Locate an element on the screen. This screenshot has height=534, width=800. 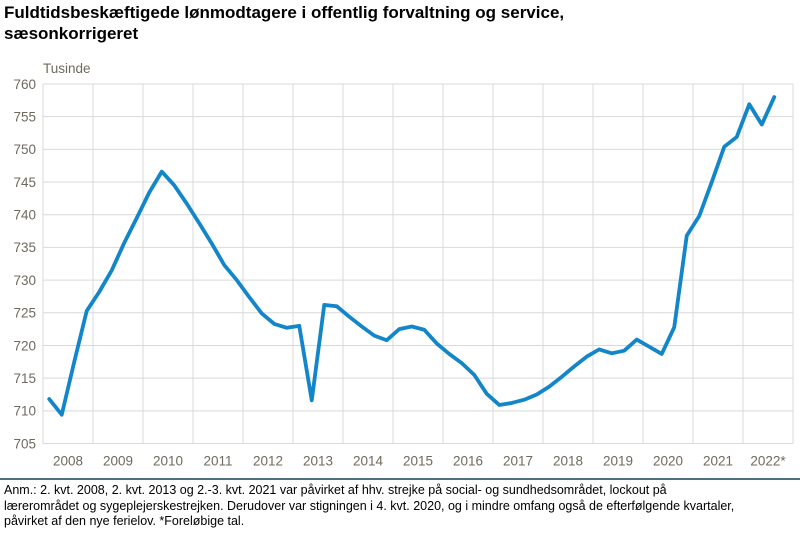
y-tick-label: 760 is located at coordinates (24, 84).